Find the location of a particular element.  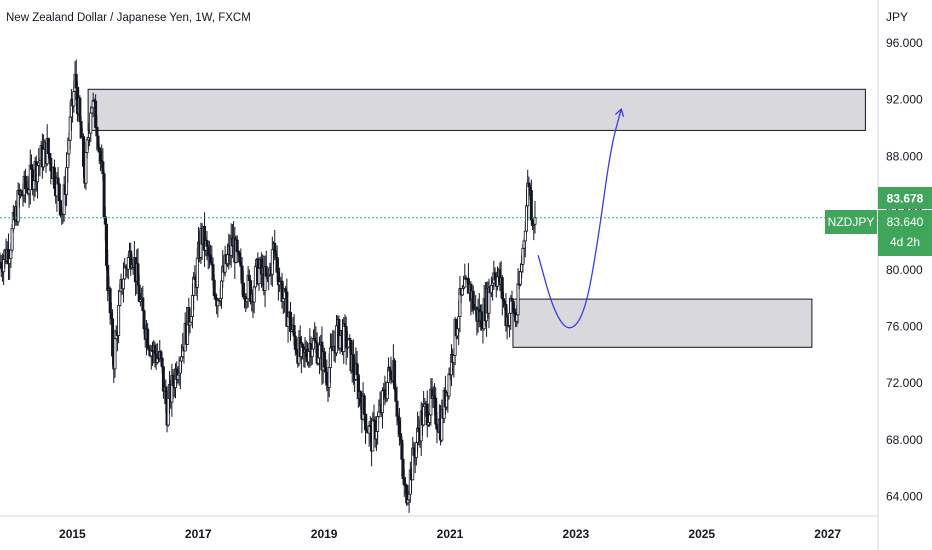

projection-arrowhead is located at coordinates (619, 112).